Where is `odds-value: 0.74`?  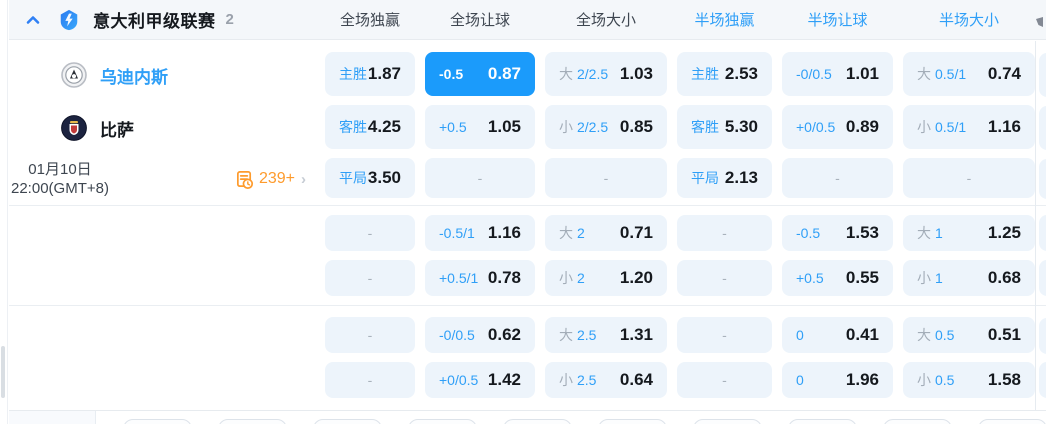
odds-value: 0.74 is located at coordinates (1004, 73).